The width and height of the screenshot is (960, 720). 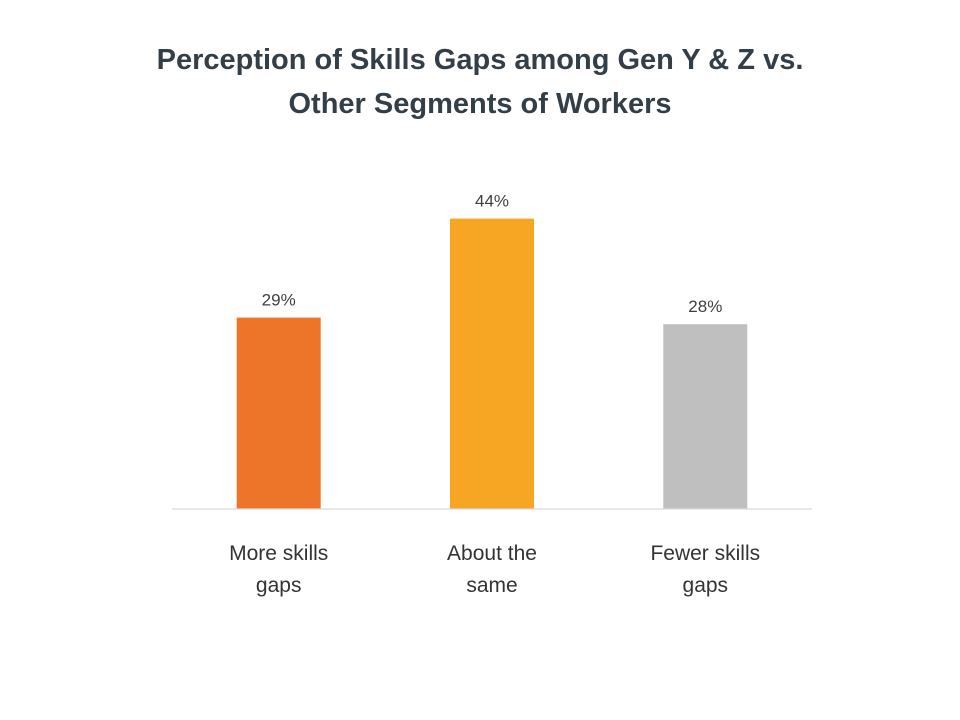 I want to click on chart-title-line-2: Other Segments of Workers, so click(x=480, y=104).